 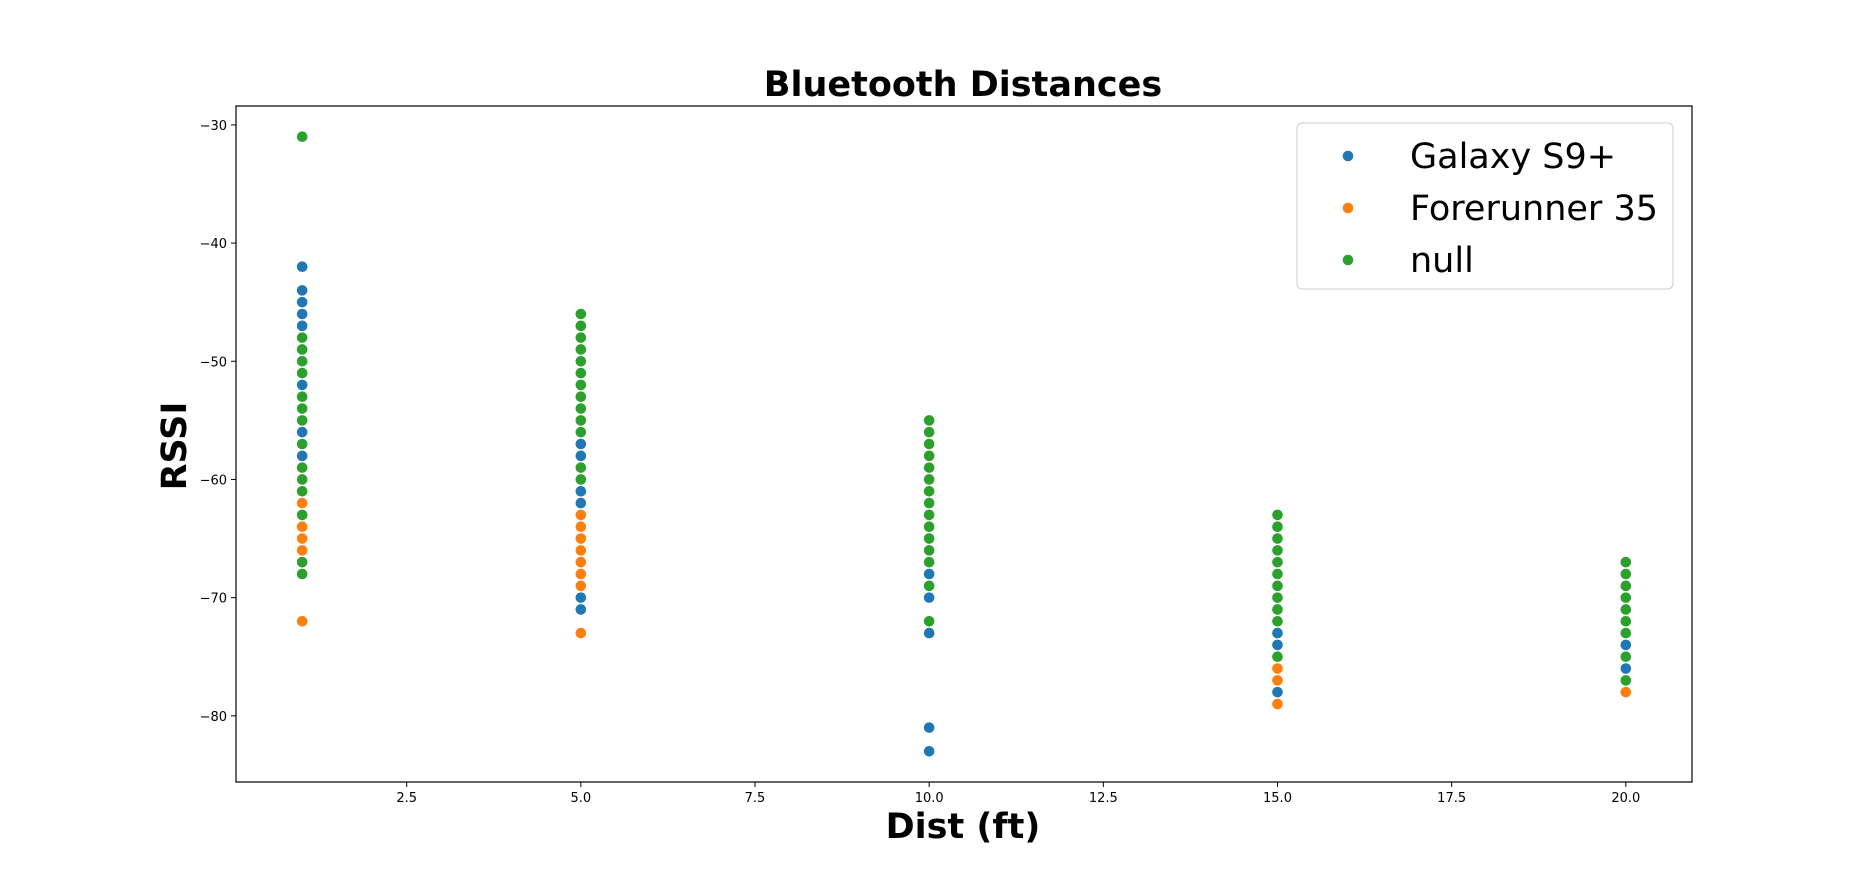 I want to click on legend-box, so click(x=1485, y=206).